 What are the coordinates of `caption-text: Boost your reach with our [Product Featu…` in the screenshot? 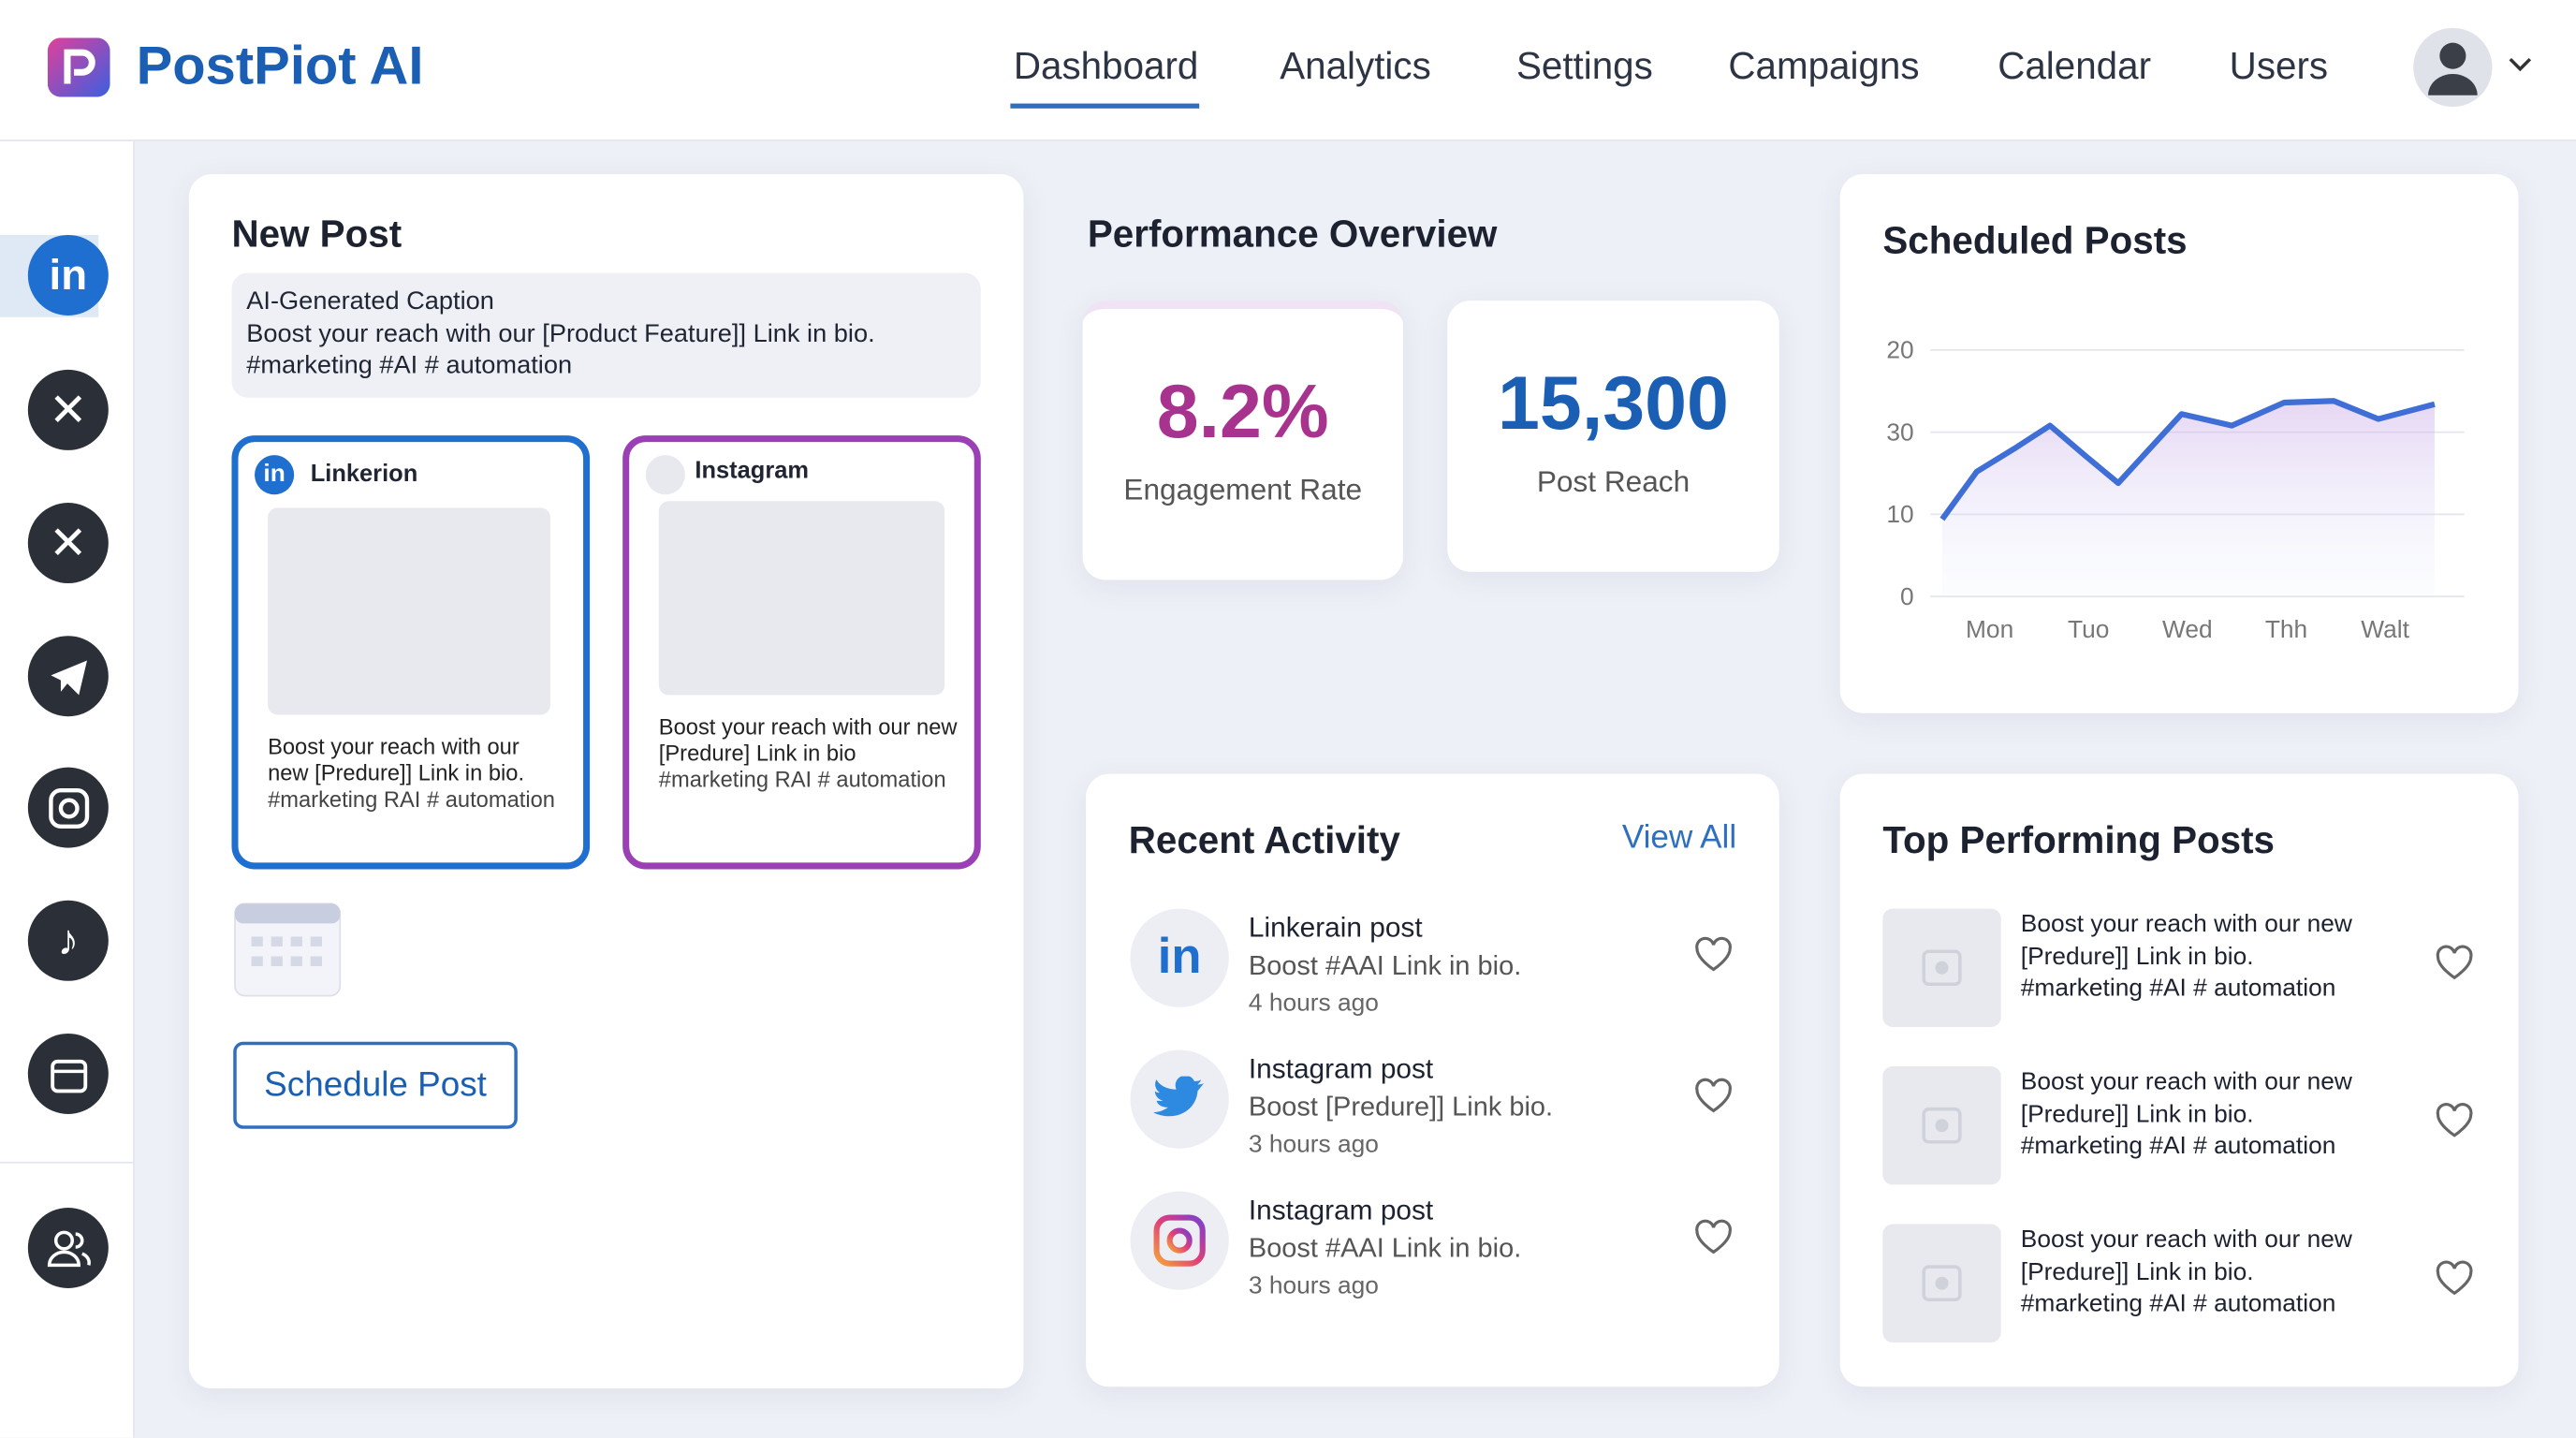 It's located at (560, 333).